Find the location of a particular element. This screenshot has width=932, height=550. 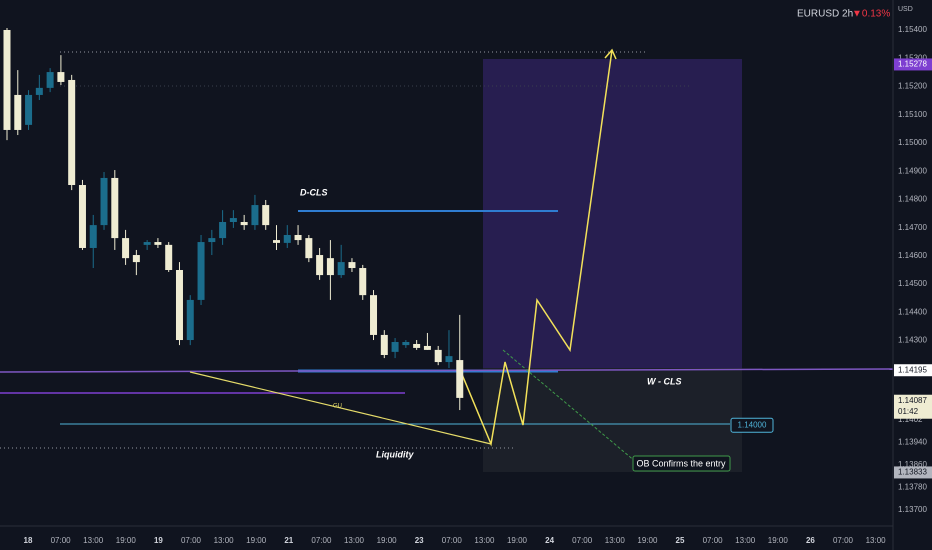

price-tag-label: 1.14087 is located at coordinates (912, 400).